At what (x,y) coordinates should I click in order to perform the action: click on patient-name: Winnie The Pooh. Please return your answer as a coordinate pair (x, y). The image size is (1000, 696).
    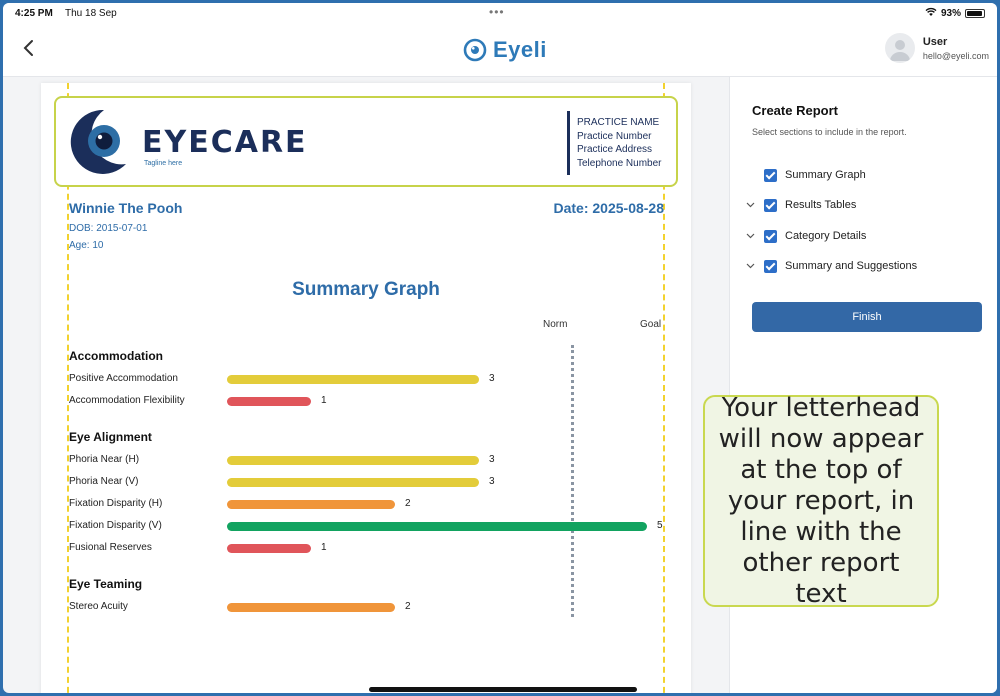
    Looking at the image, I should click on (126, 208).